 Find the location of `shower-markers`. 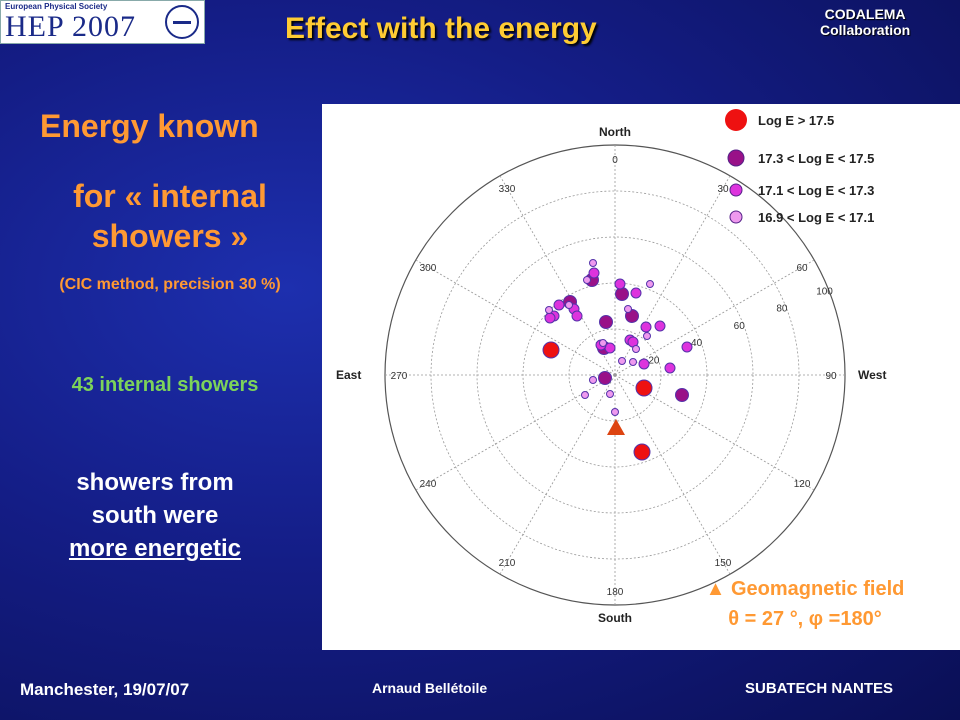

shower-markers is located at coordinates (617, 360).